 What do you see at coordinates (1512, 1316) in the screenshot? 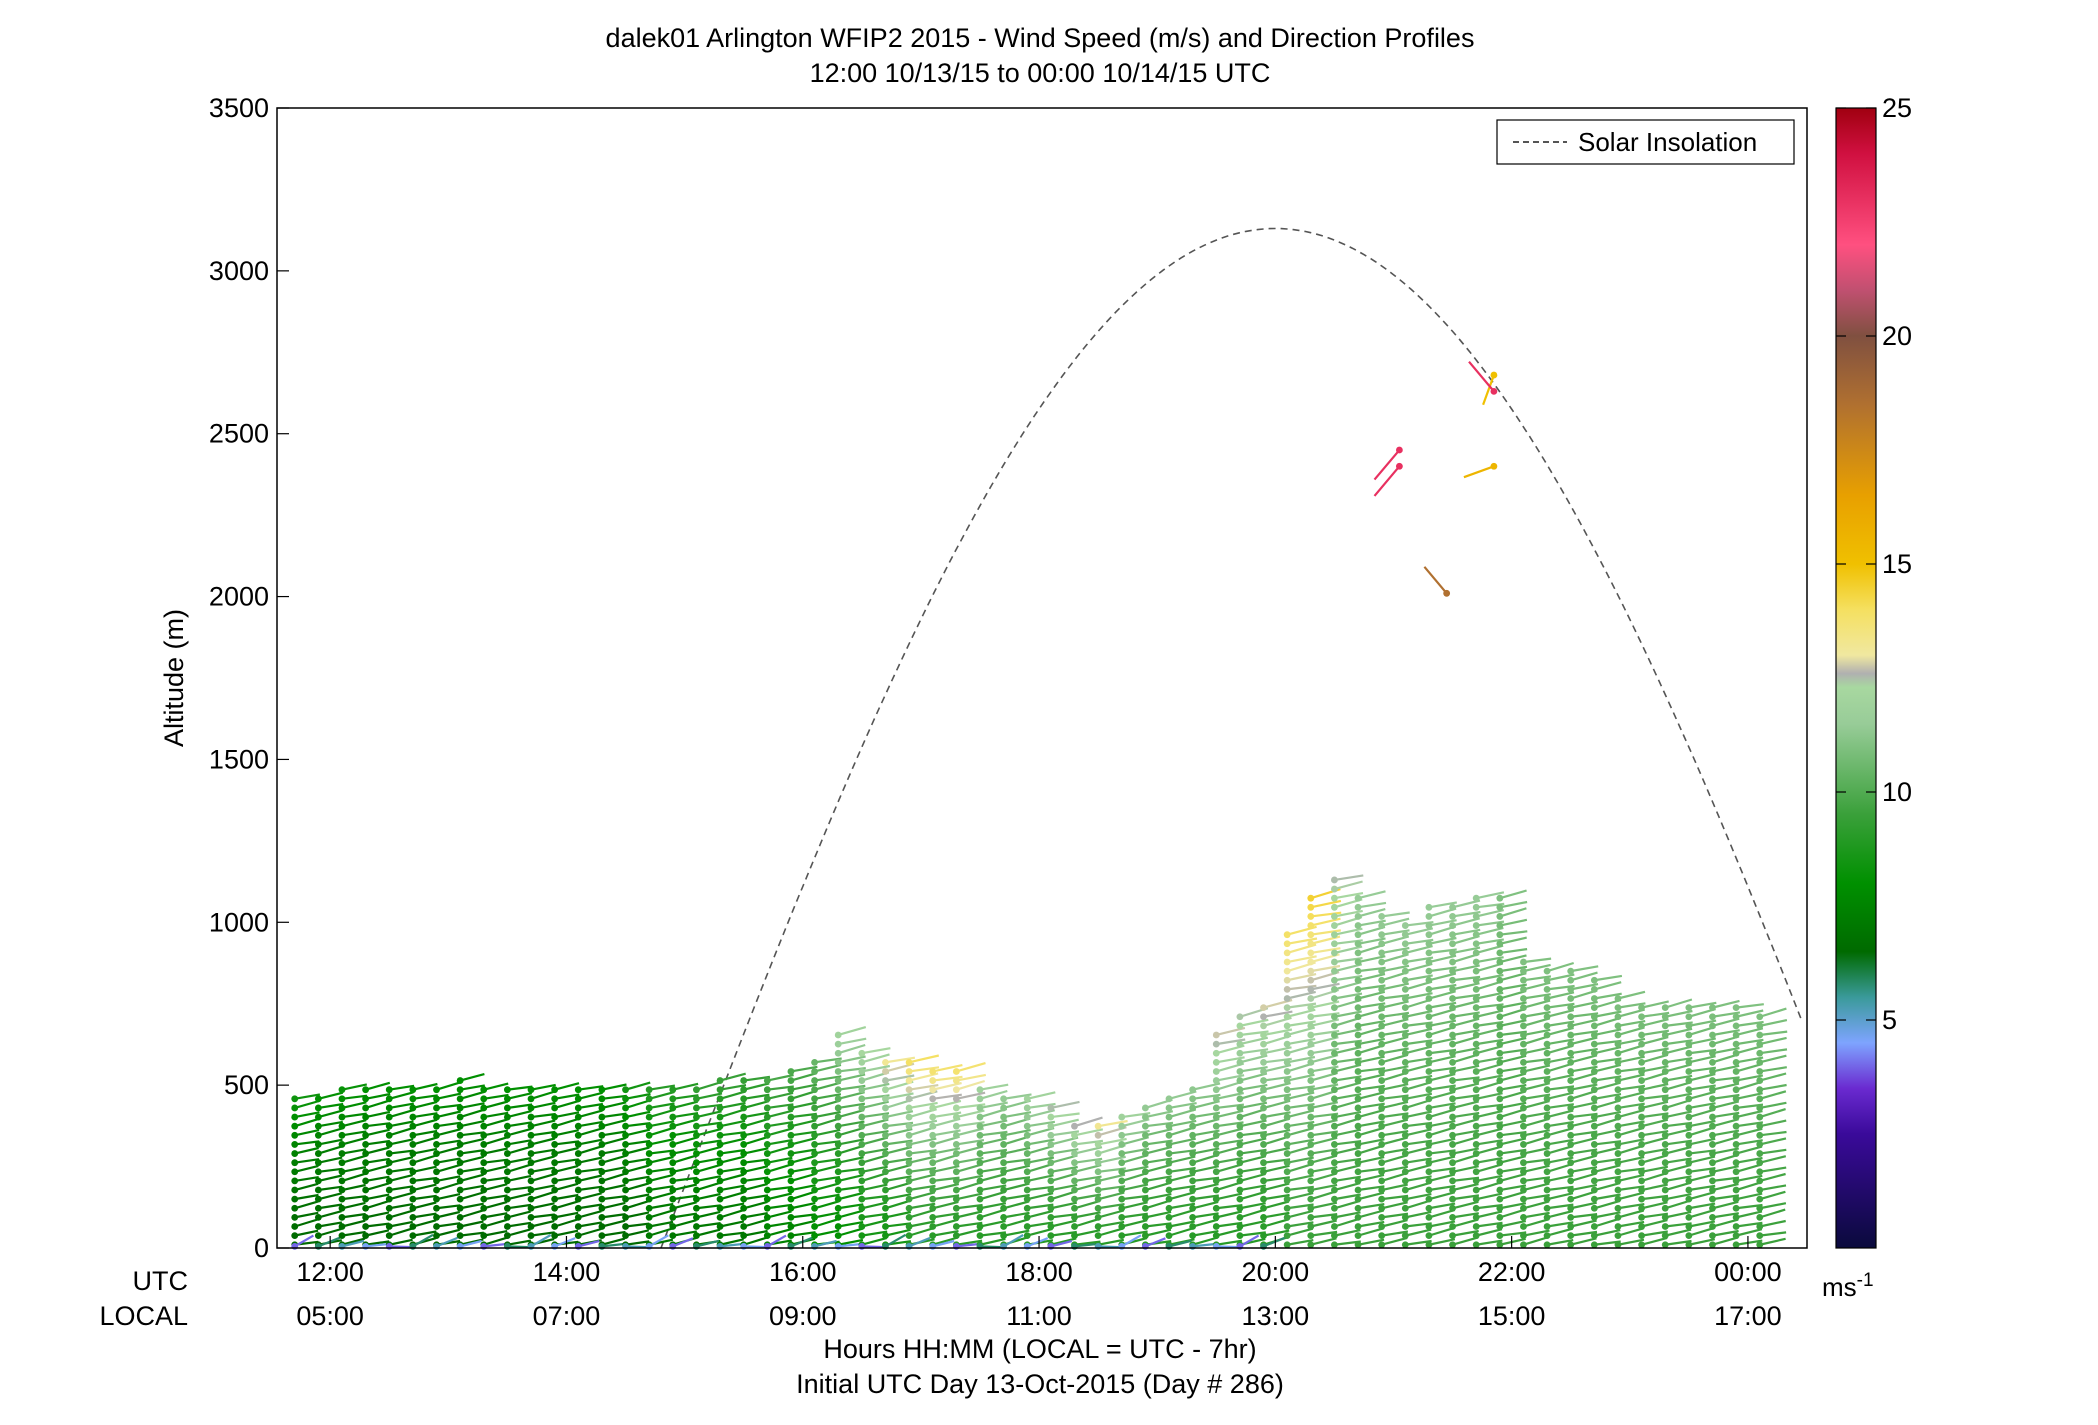
I see `x-tick-label-local: 15:00` at bounding box center [1512, 1316].